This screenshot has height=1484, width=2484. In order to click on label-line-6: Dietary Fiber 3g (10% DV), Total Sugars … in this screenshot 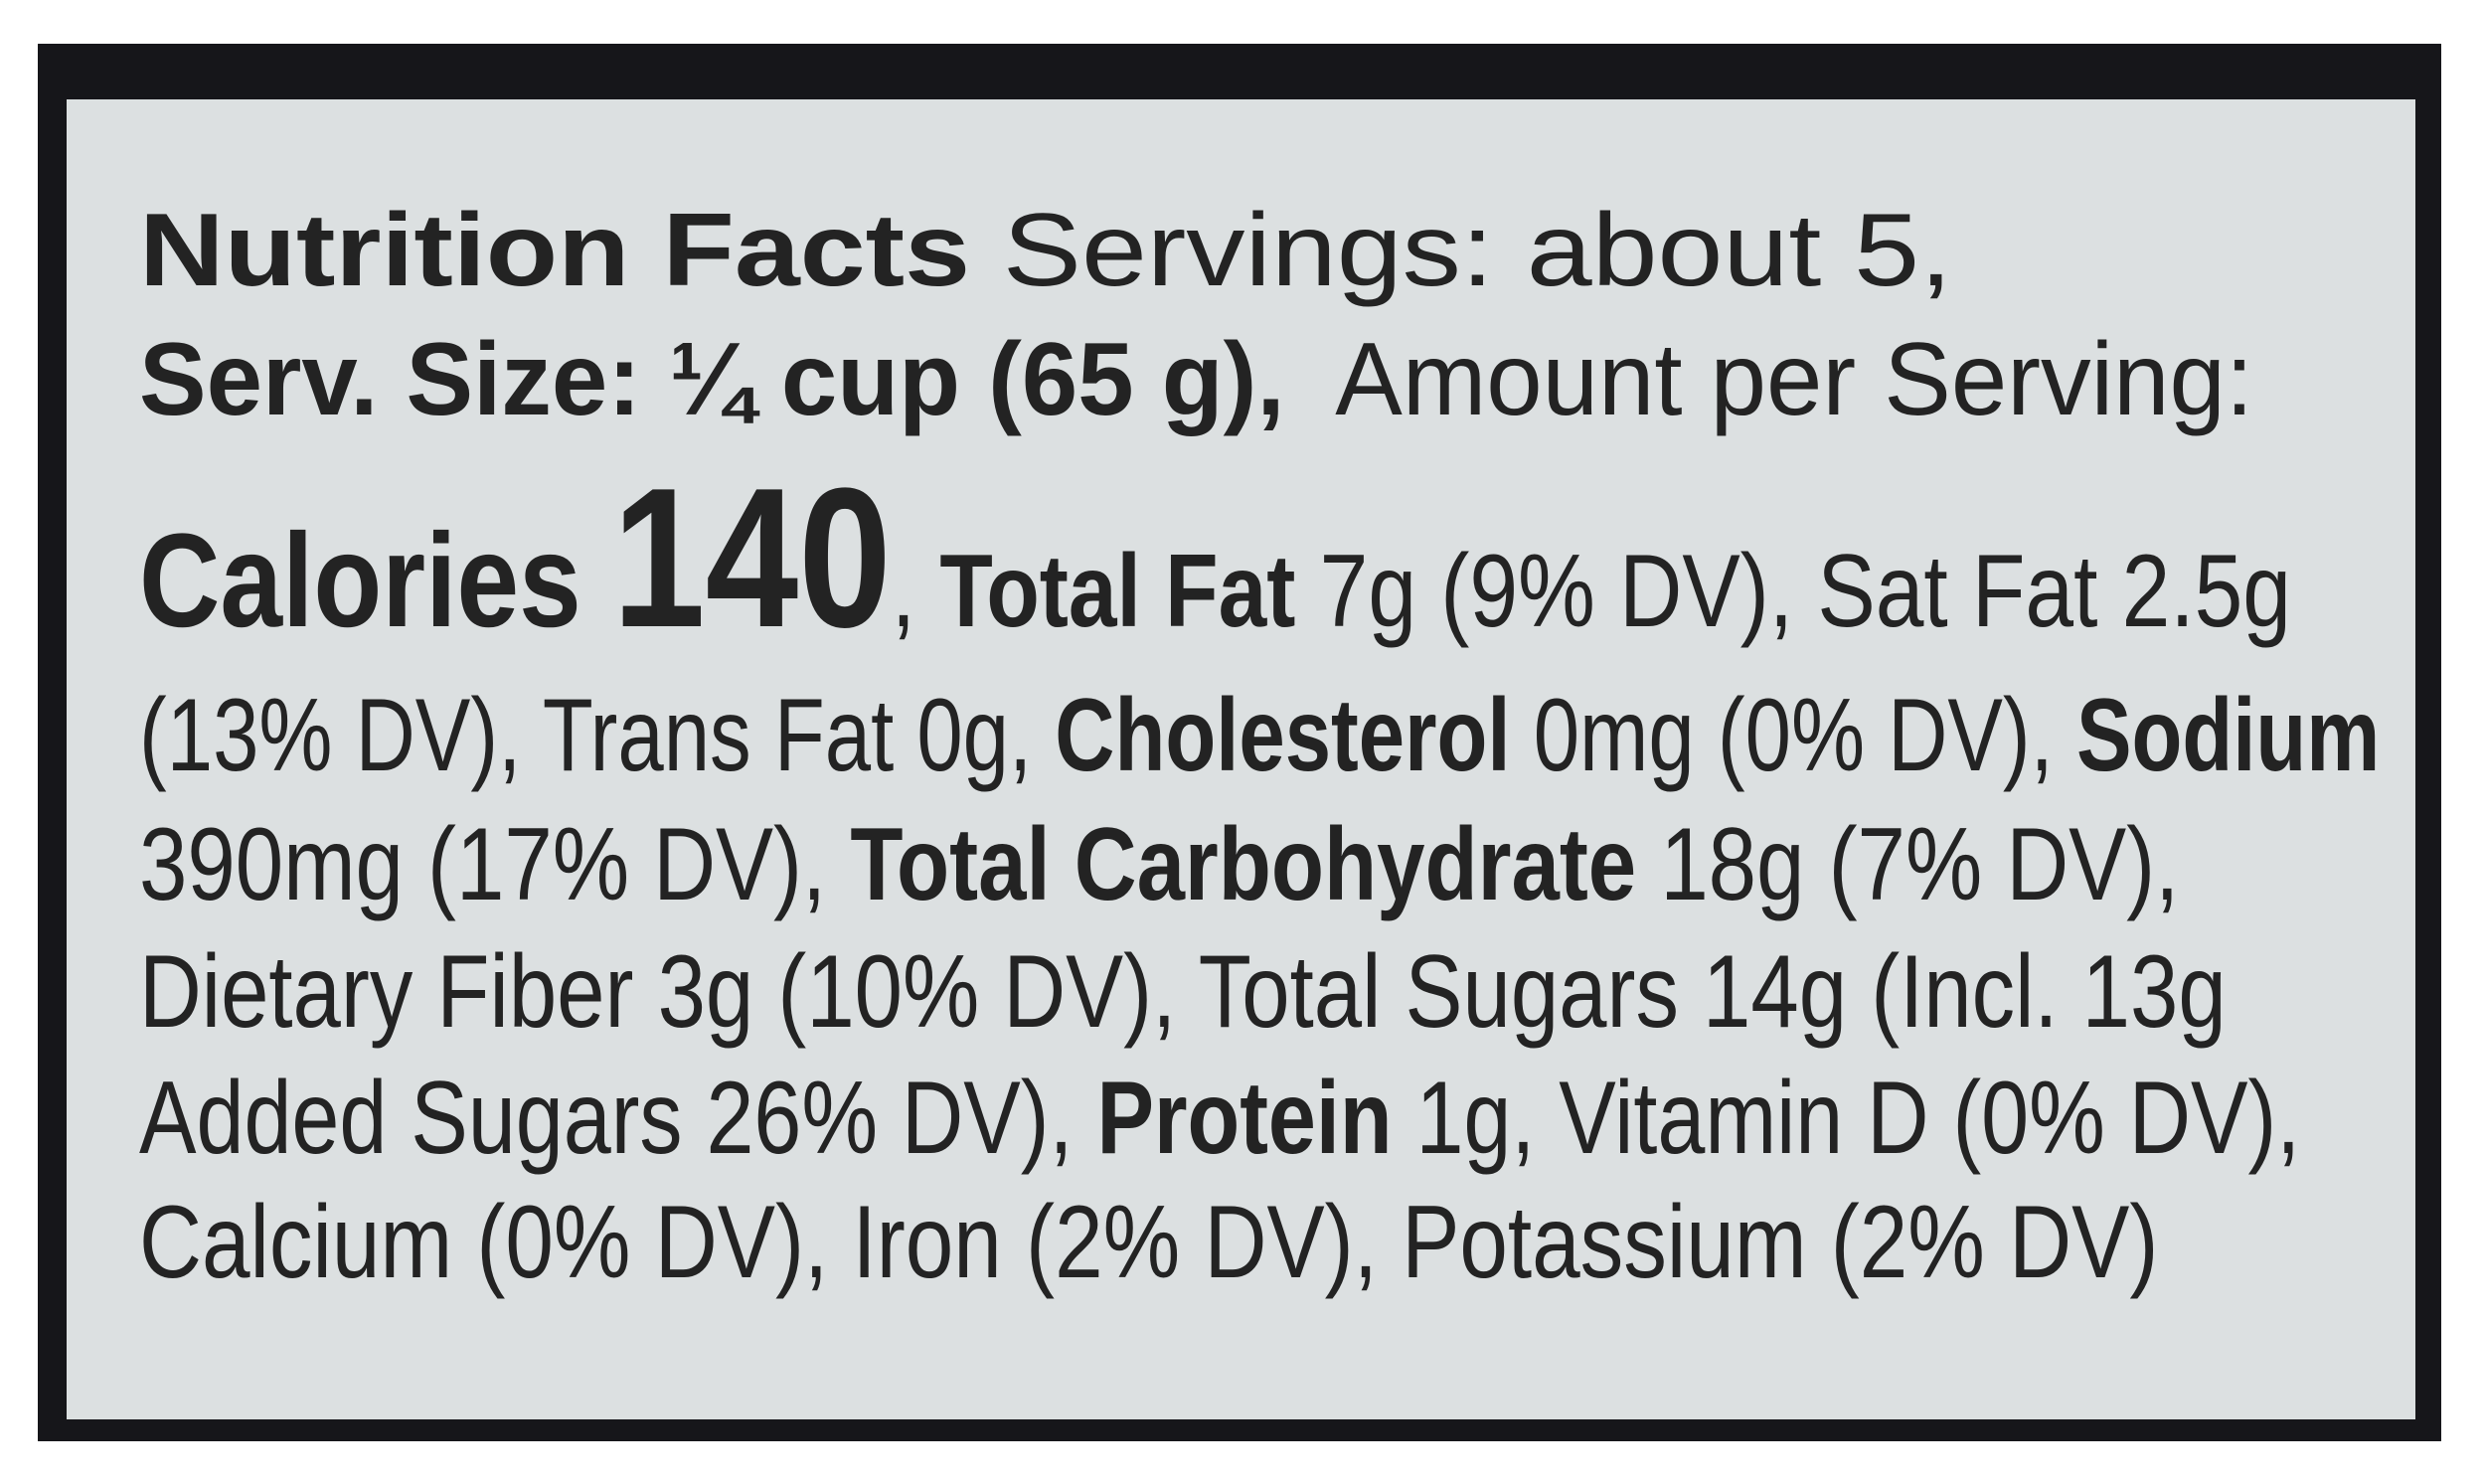, I will do `click(1183, 992)`.